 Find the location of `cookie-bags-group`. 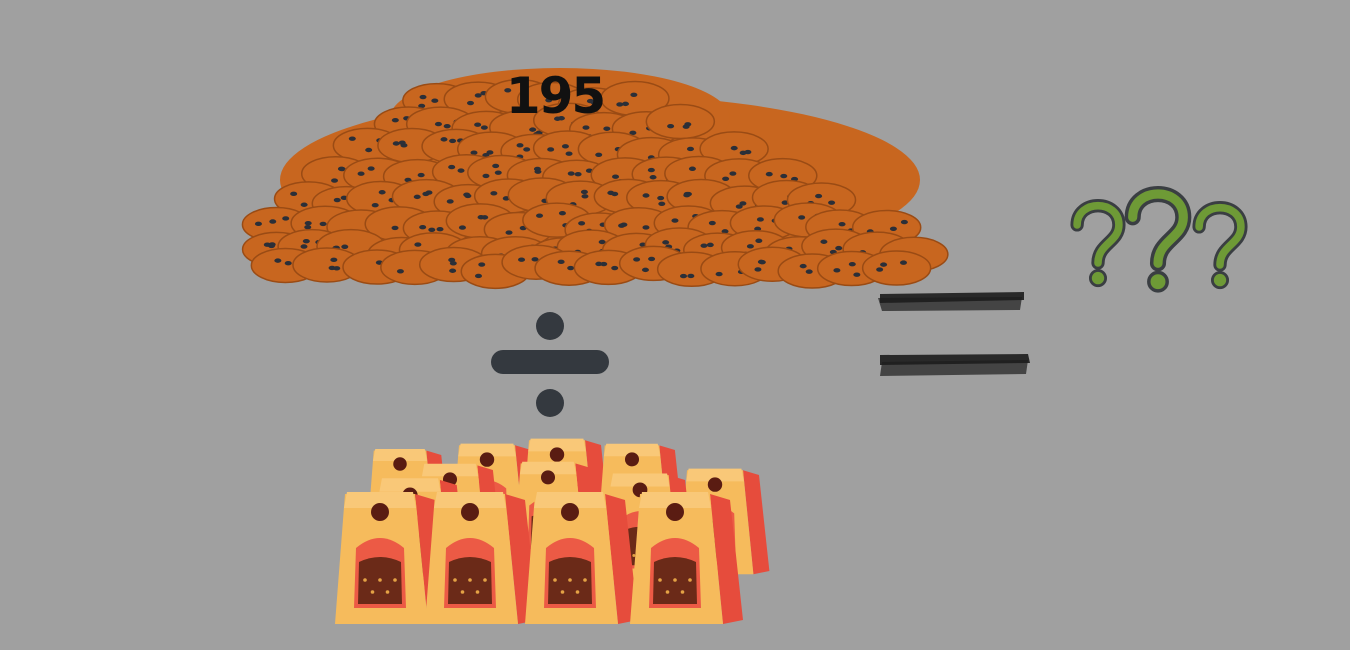

cookie-bags-group is located at coordinates (552, 531).